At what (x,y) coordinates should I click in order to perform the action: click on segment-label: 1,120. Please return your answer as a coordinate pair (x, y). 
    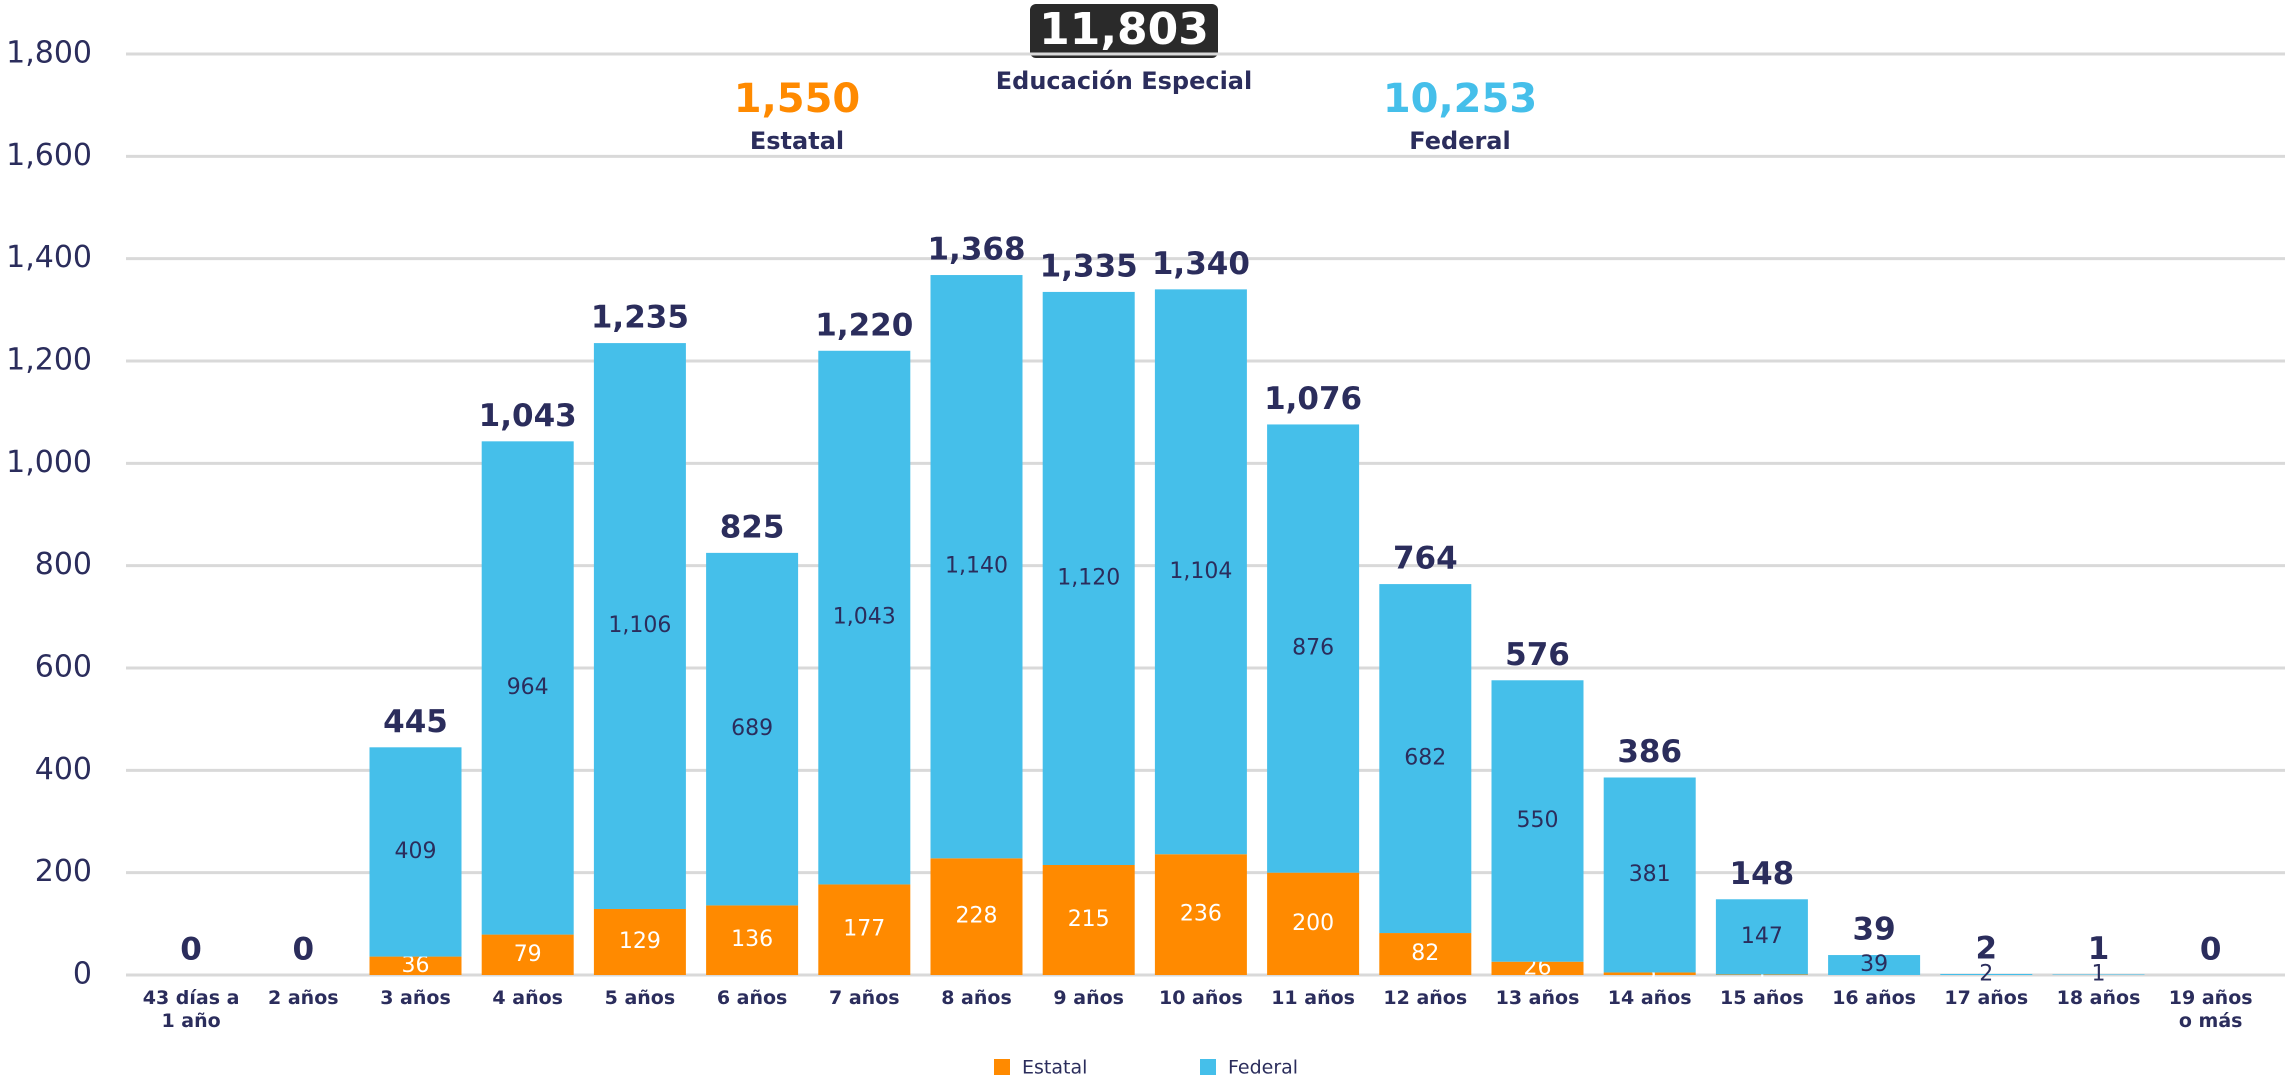
    Looking at the image, I should click on (1088, 577).